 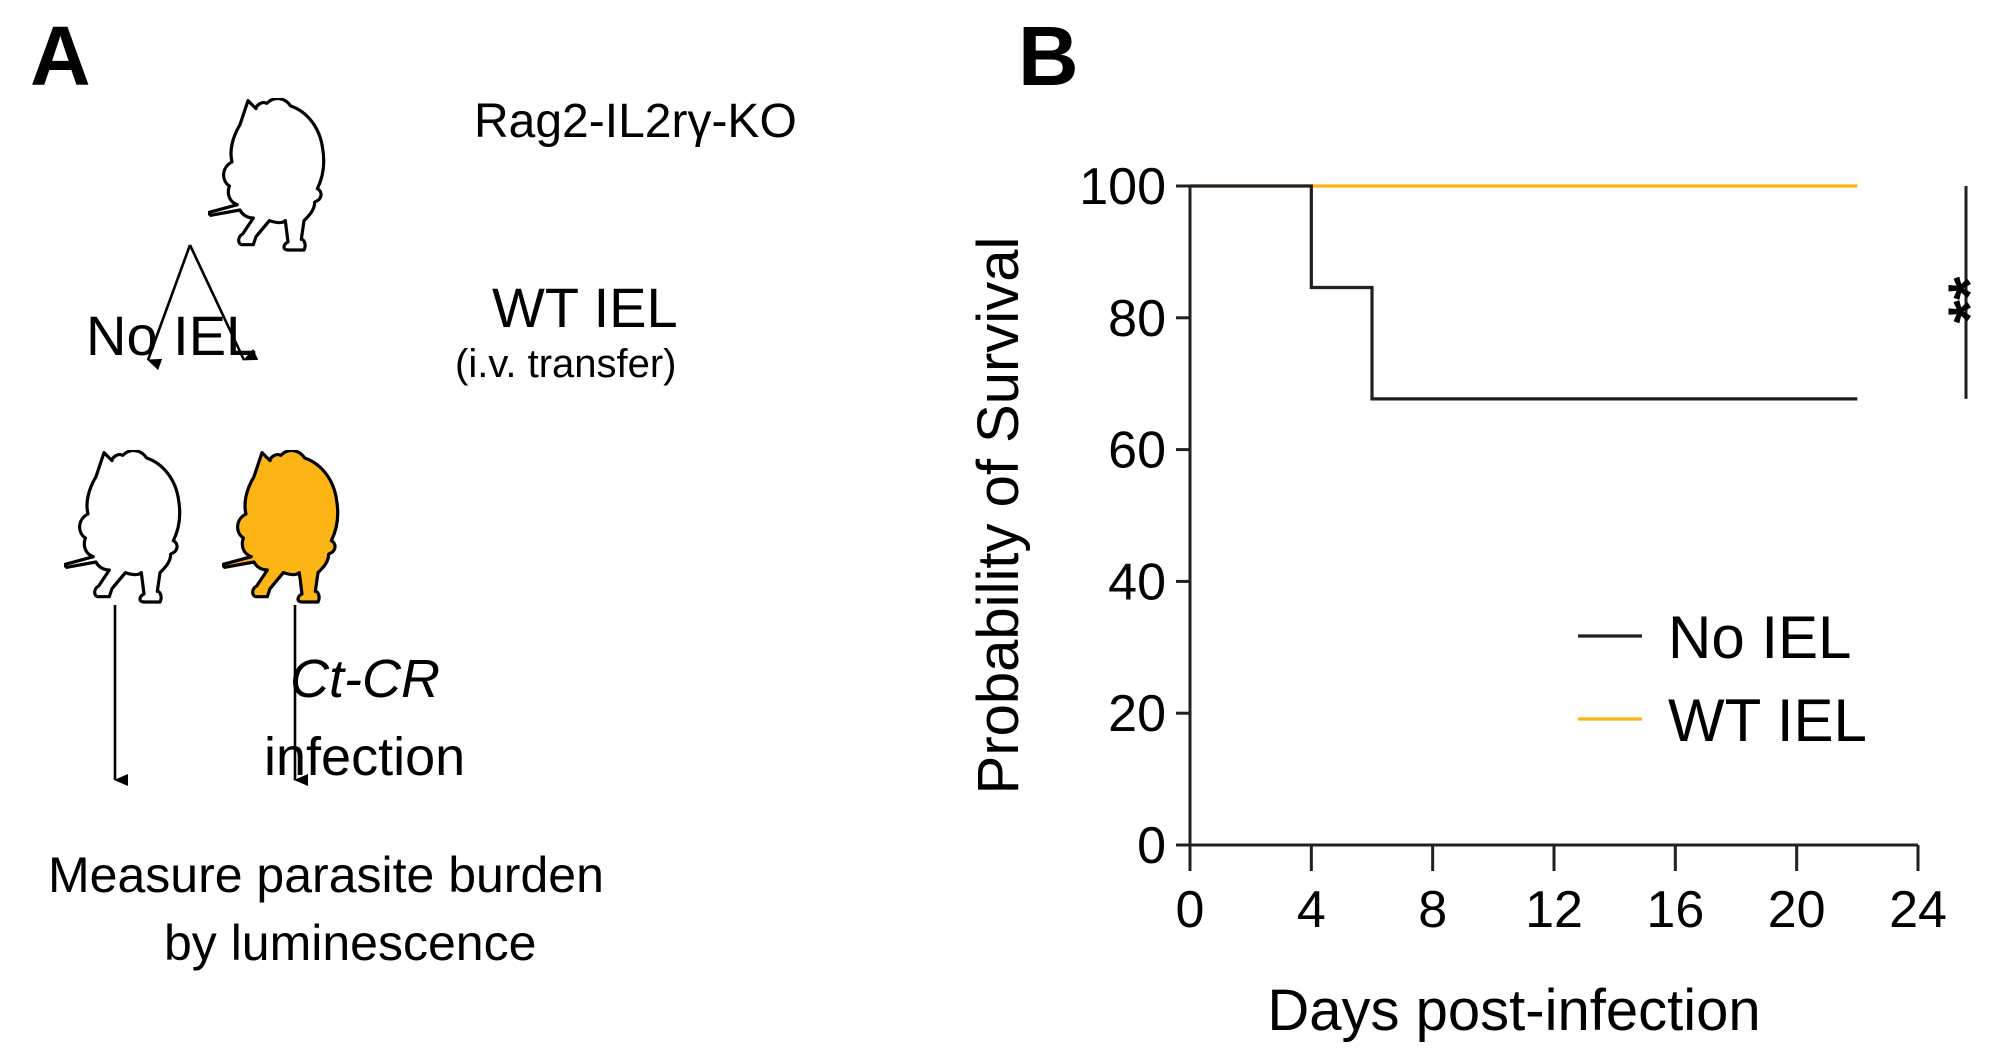 I want to click on x-tick-label: 12, so click(x=1554, y=910).